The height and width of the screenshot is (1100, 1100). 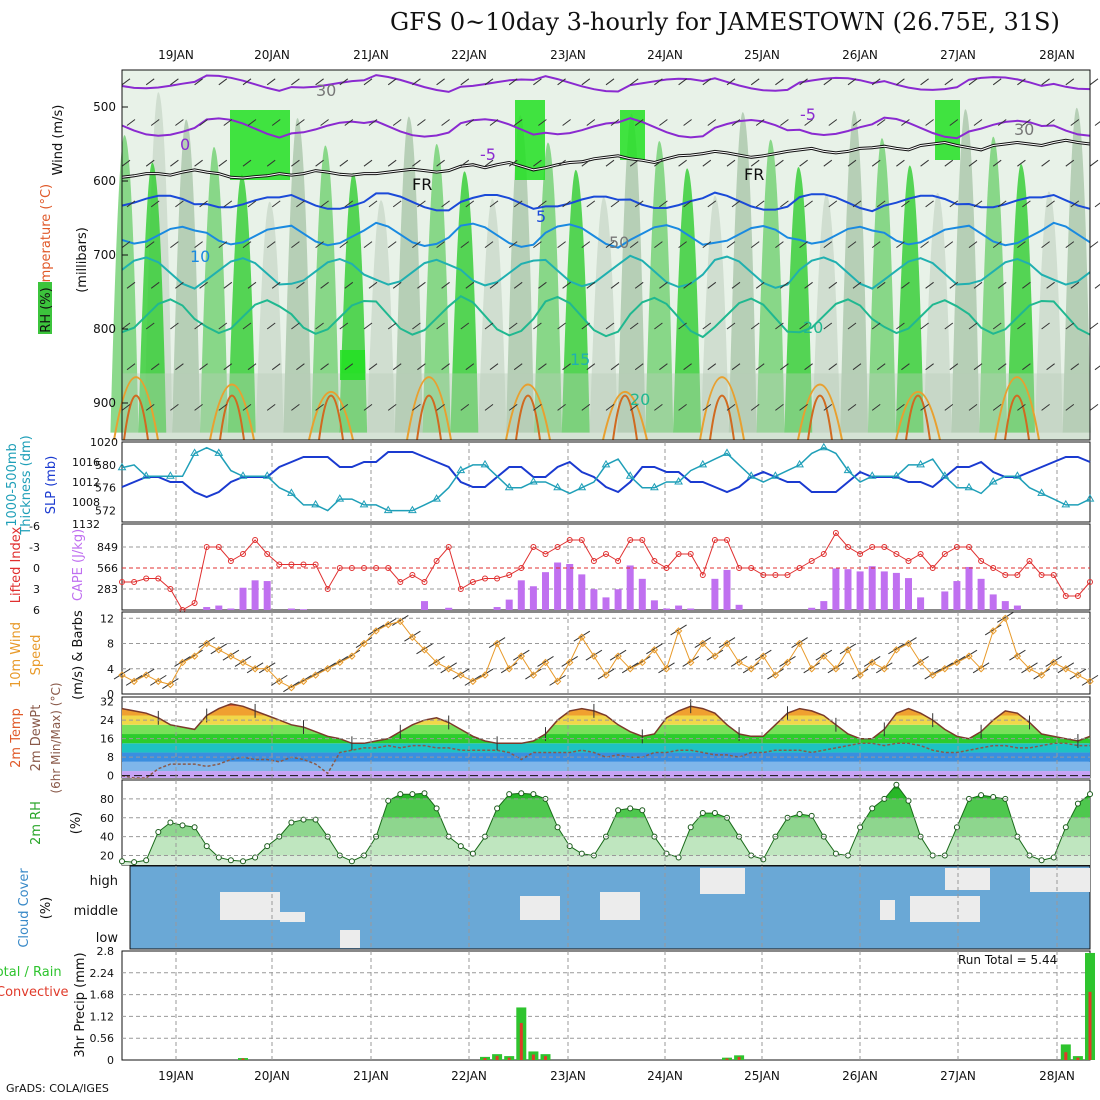 What do you see at coordinates (24, 908) in the screenshot?
I see `cloud-axis-label: Cloud Cover` at bounding box center [24, 908].